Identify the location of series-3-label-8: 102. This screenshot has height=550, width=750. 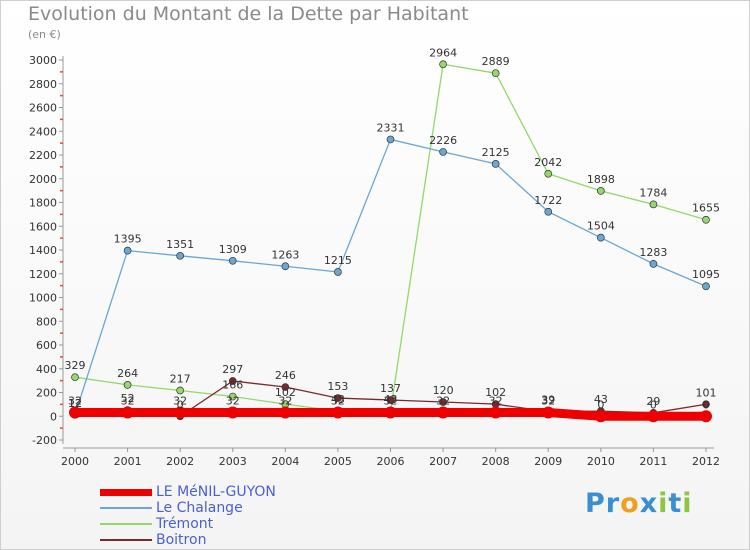
(495, 392).